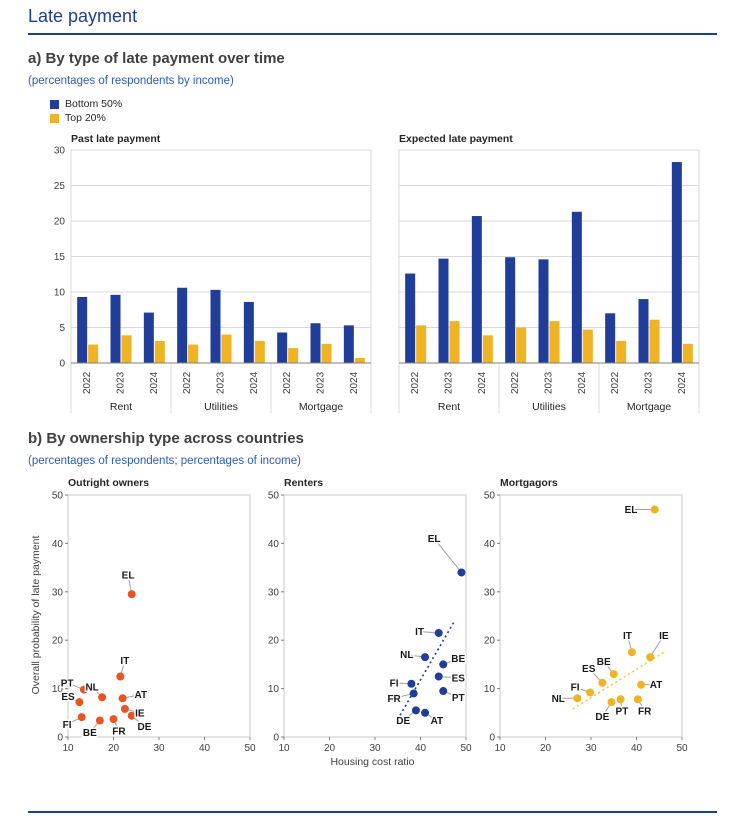 This screenshot has width=747, height=818. I want to click on svg-text: 25, so click(60, 186).